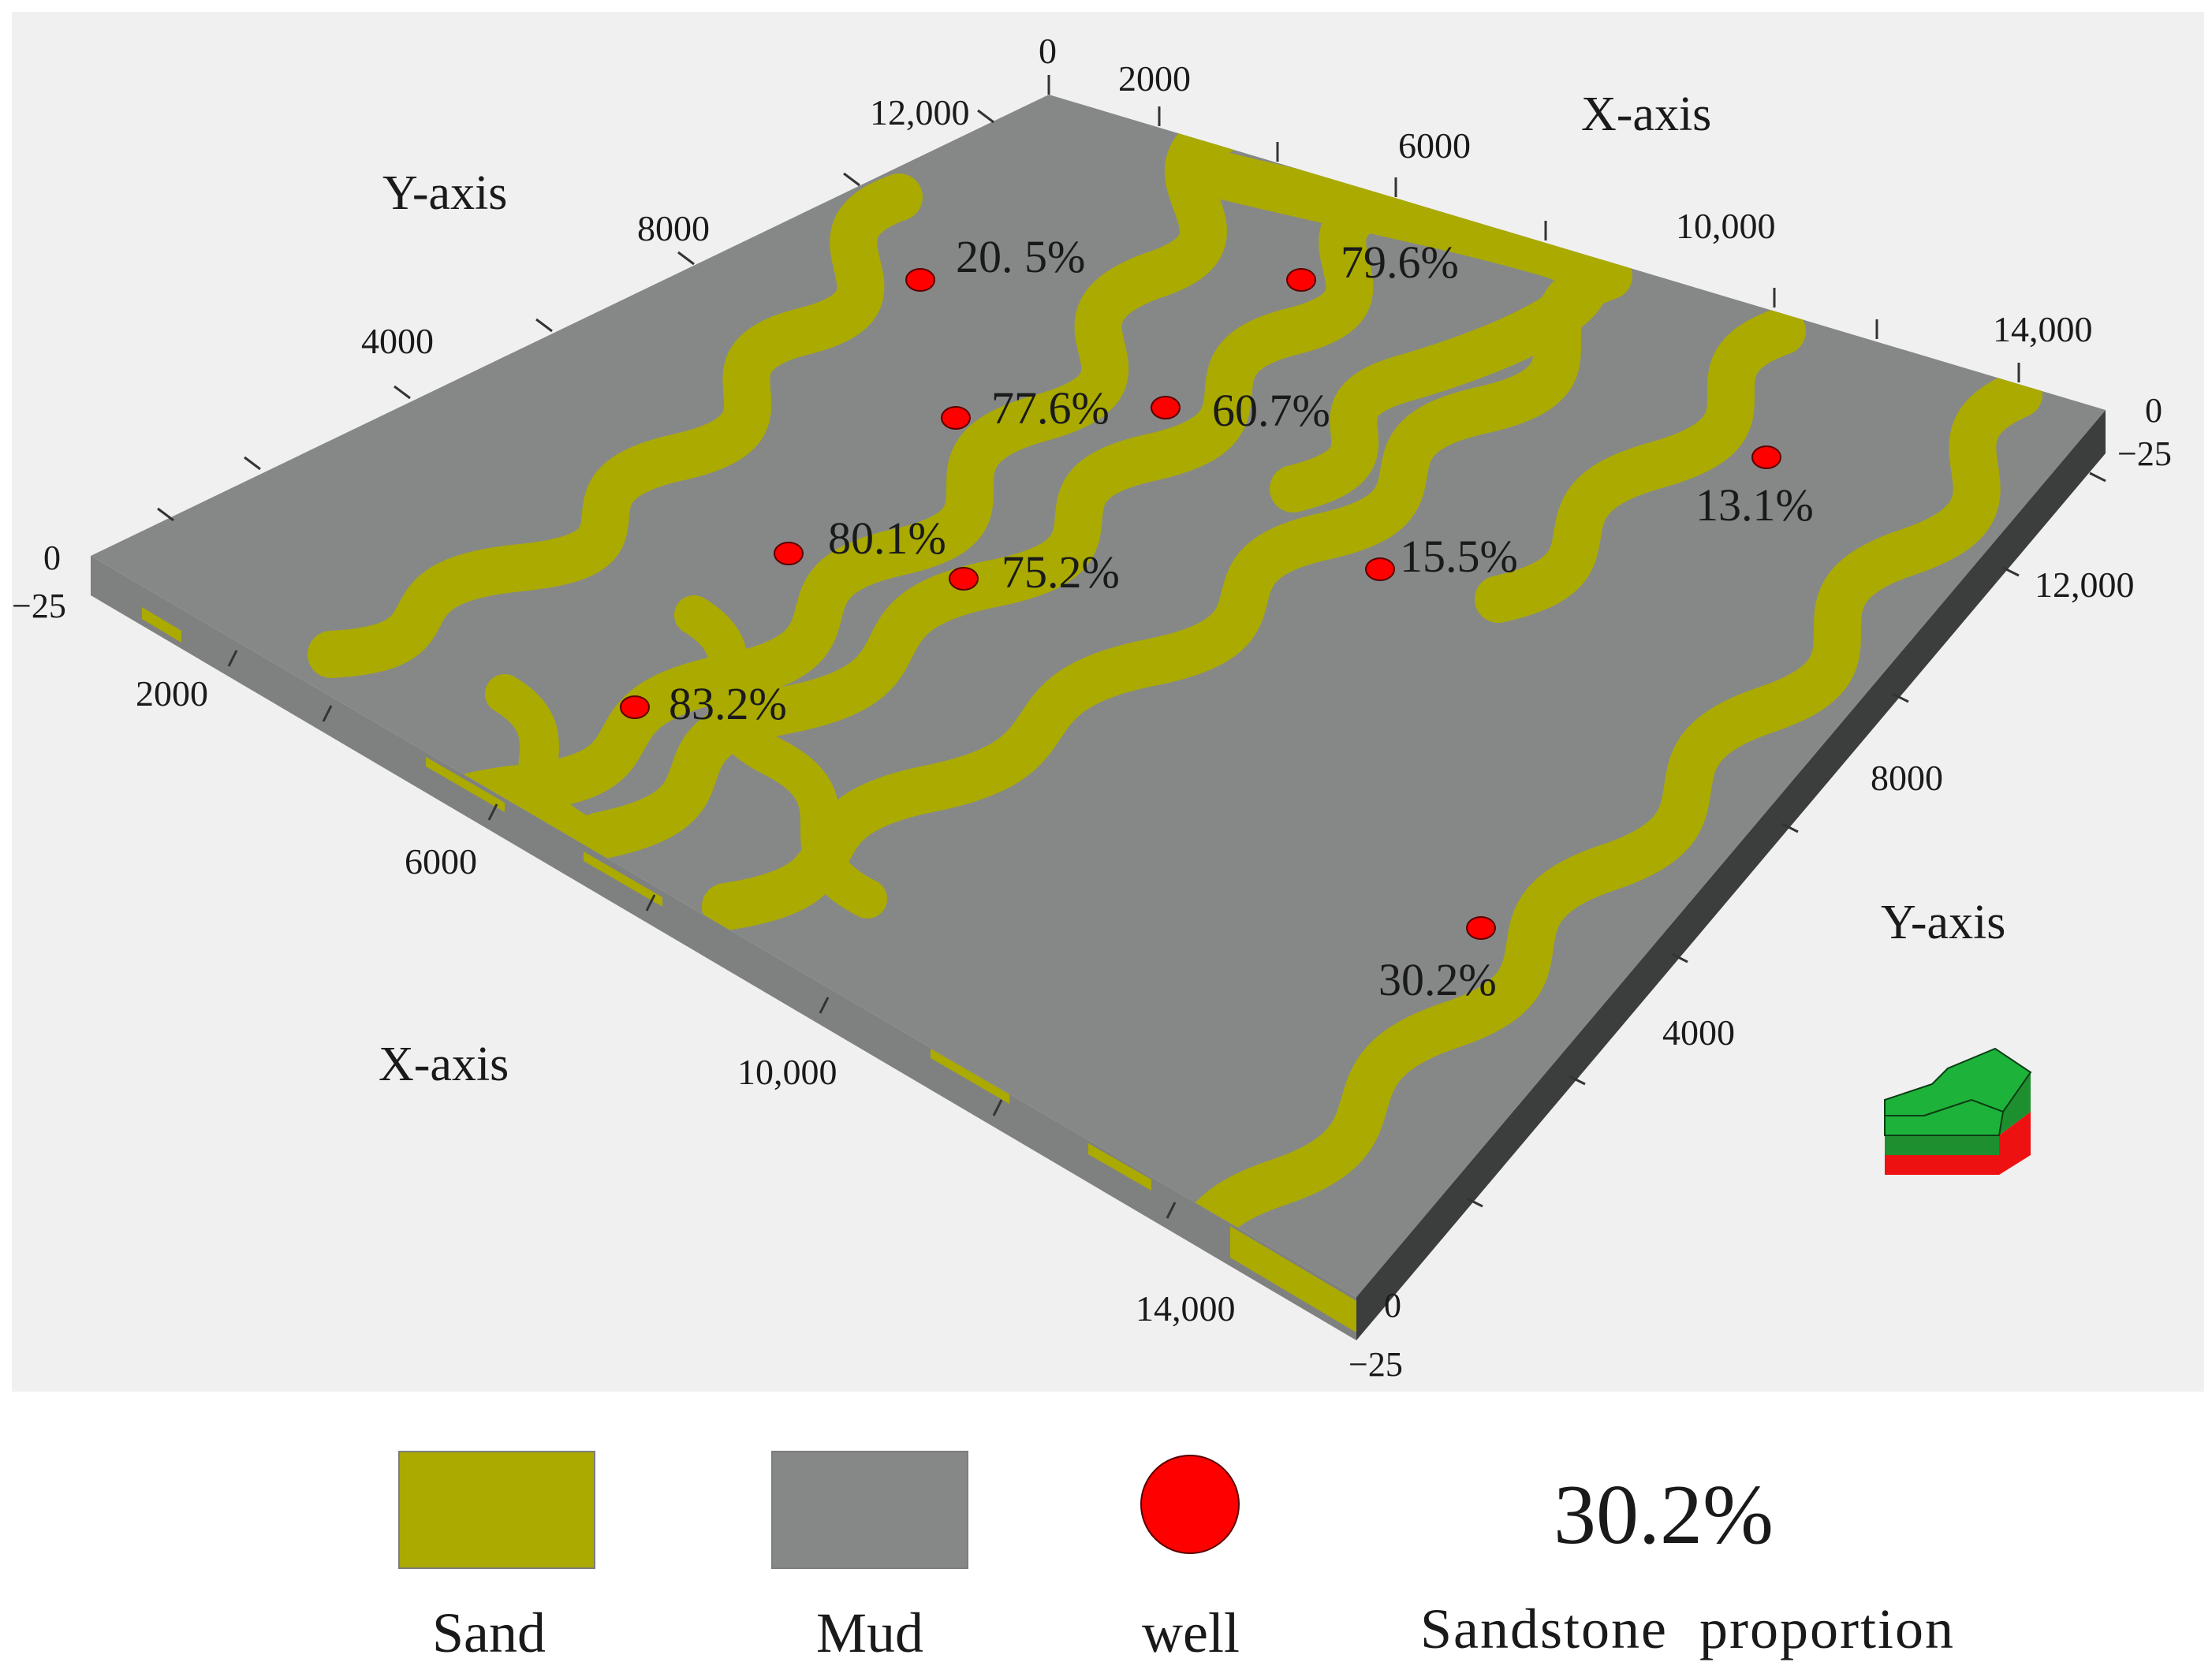 Image resolution: width=2212 pixels, height=1666 pixels. What do you see at coordinates (1726, 226) in the screenshot?
I see `top-x-tick-10000: 10,000` at bounding box center [1726, 226].